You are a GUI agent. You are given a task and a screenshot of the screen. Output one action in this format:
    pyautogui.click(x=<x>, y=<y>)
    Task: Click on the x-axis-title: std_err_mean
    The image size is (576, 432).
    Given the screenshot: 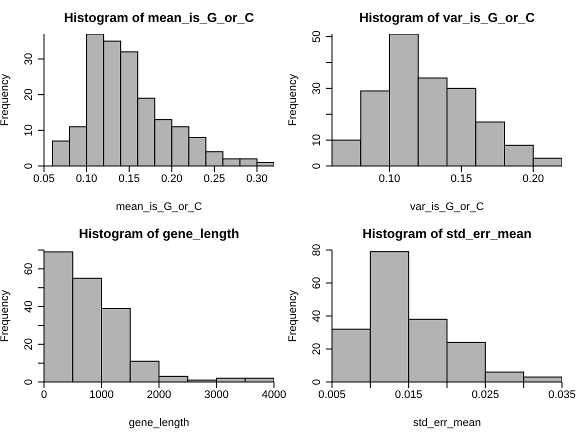 What is the action you would take?
    pyautogui.click(x=447, y=423)
    